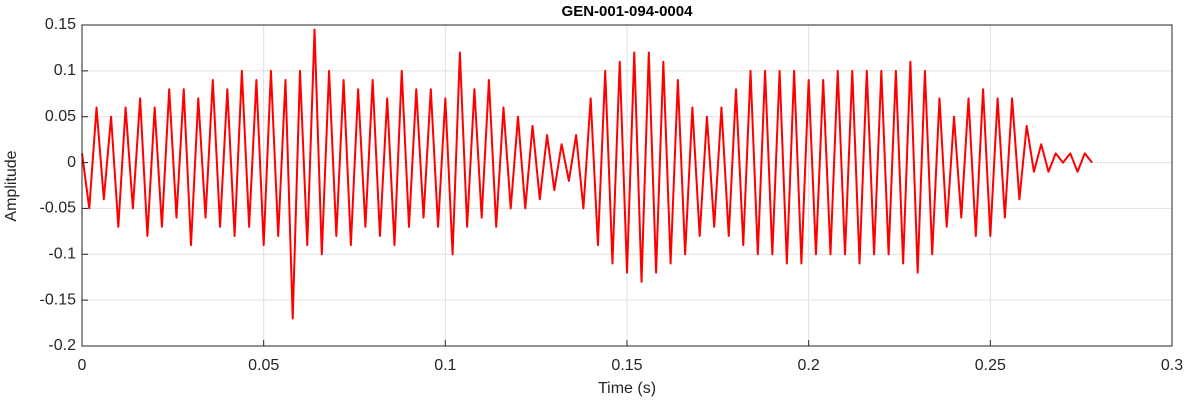  What do you see at coordinates (82, 365) in the screenshot?
I see `x-tick-label: 0` at bounding box center [82, 365].